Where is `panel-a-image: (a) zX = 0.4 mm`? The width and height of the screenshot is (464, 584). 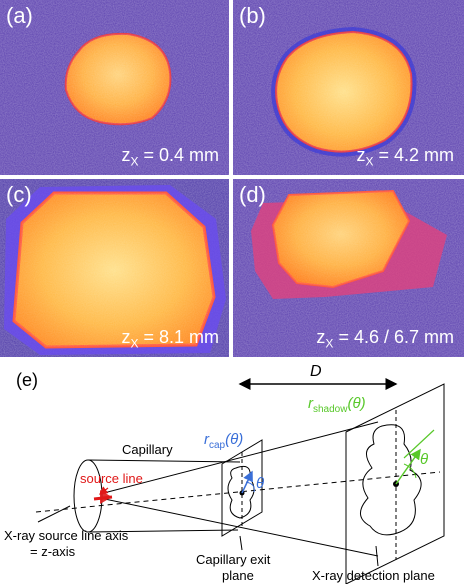
panel-a-image: (a) zX = 0.4 mm is located at coordinates (114, 87).